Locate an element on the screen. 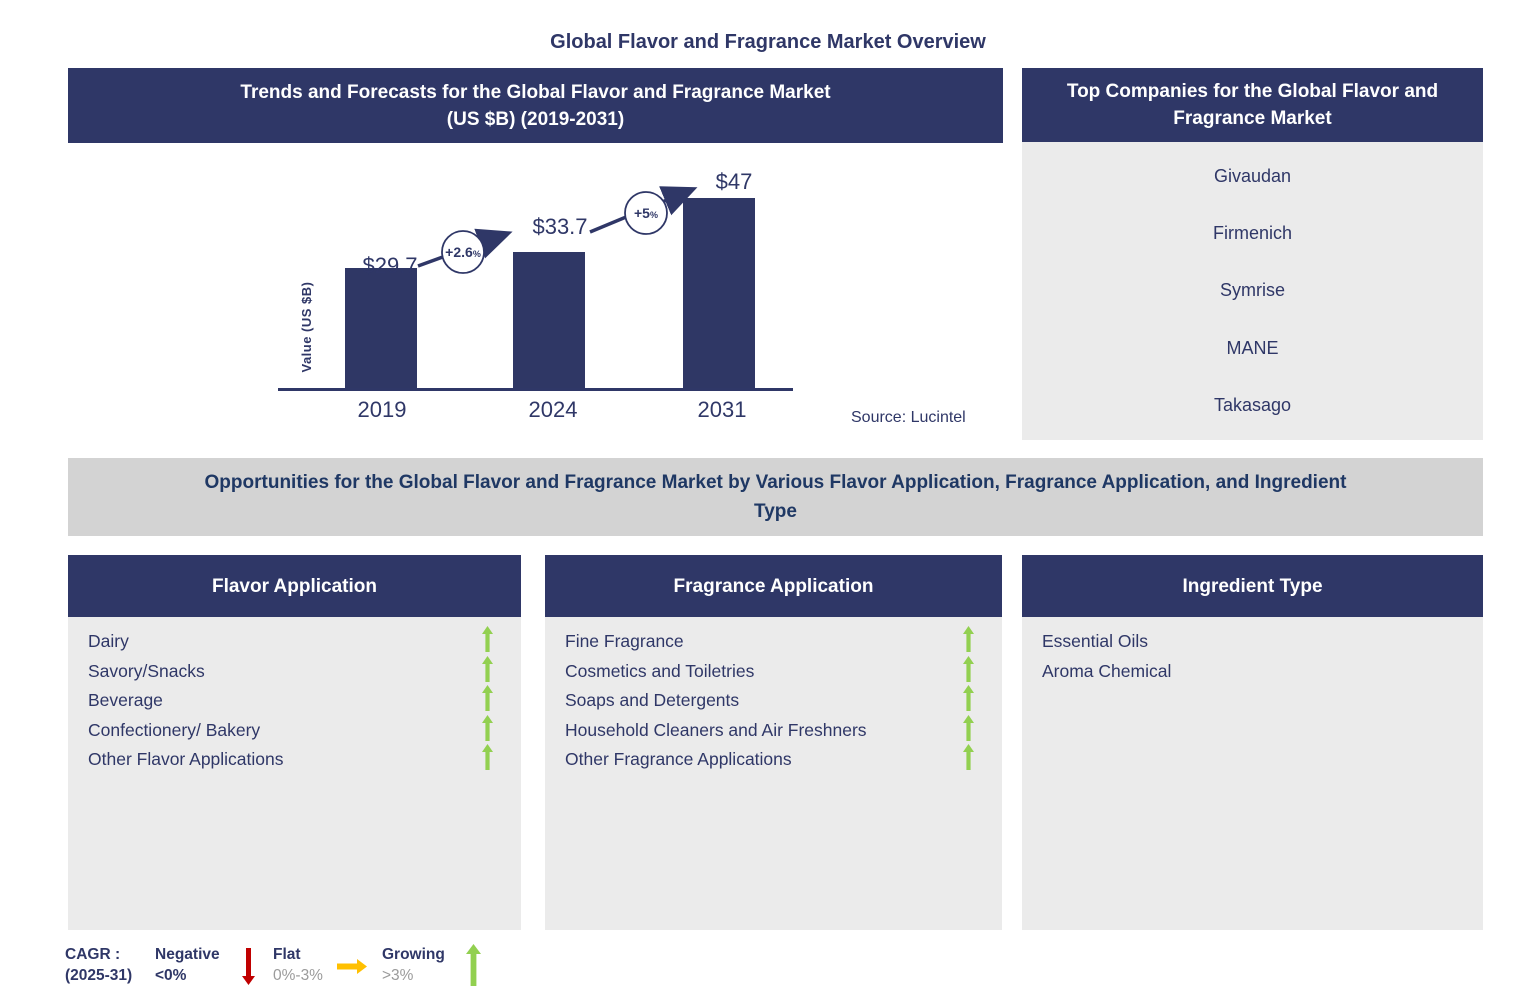 The image size is (1536, 1008). legend-flat-label: Flat is located at coordinates (287, 954).